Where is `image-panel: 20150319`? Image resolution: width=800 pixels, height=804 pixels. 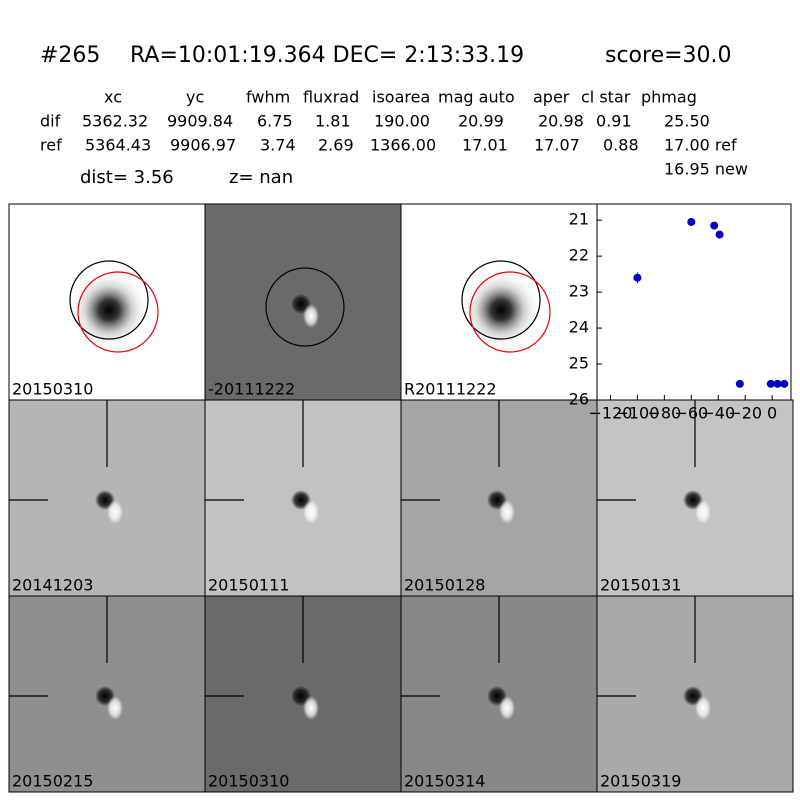
image-panel: 20150319 is located at coordinates (695, 694).